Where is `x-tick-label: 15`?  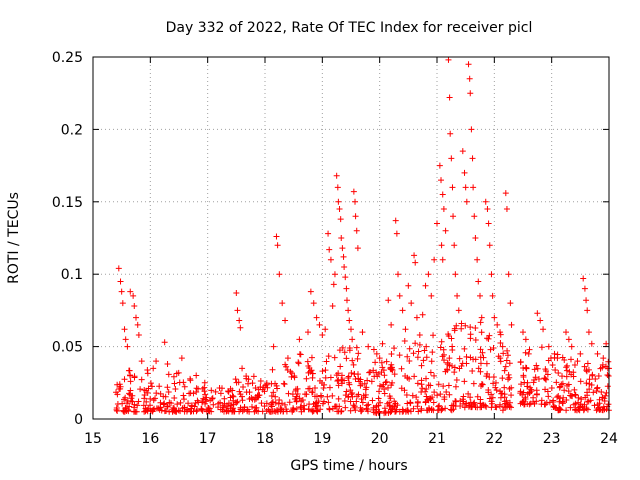
x-tick-label: 15 is located at coordinates (93, 439).